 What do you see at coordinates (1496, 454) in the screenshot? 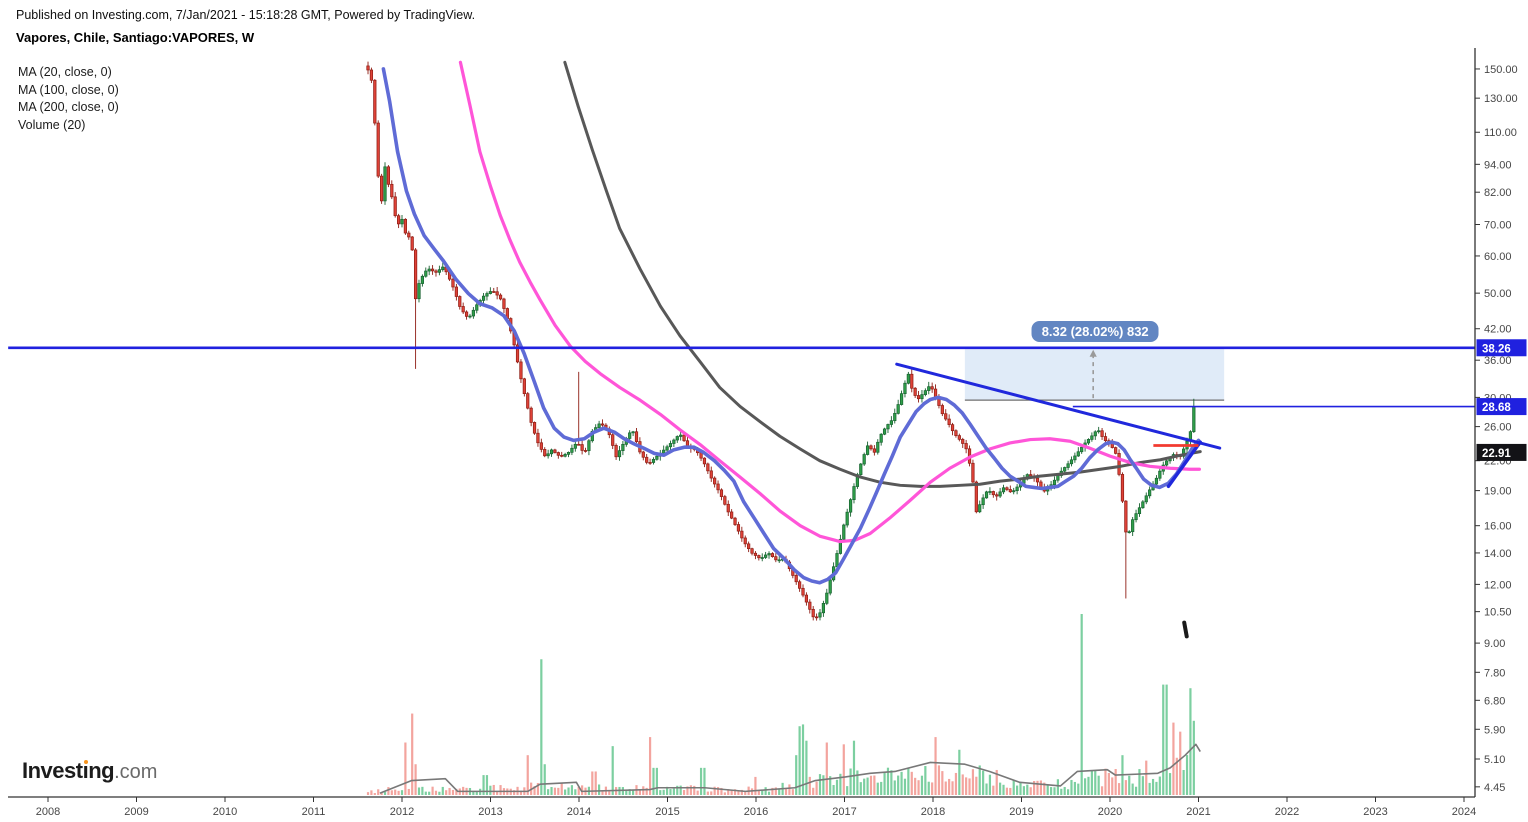
I see `price-tag-label: 22.91` at bounding box center [1496, 454].